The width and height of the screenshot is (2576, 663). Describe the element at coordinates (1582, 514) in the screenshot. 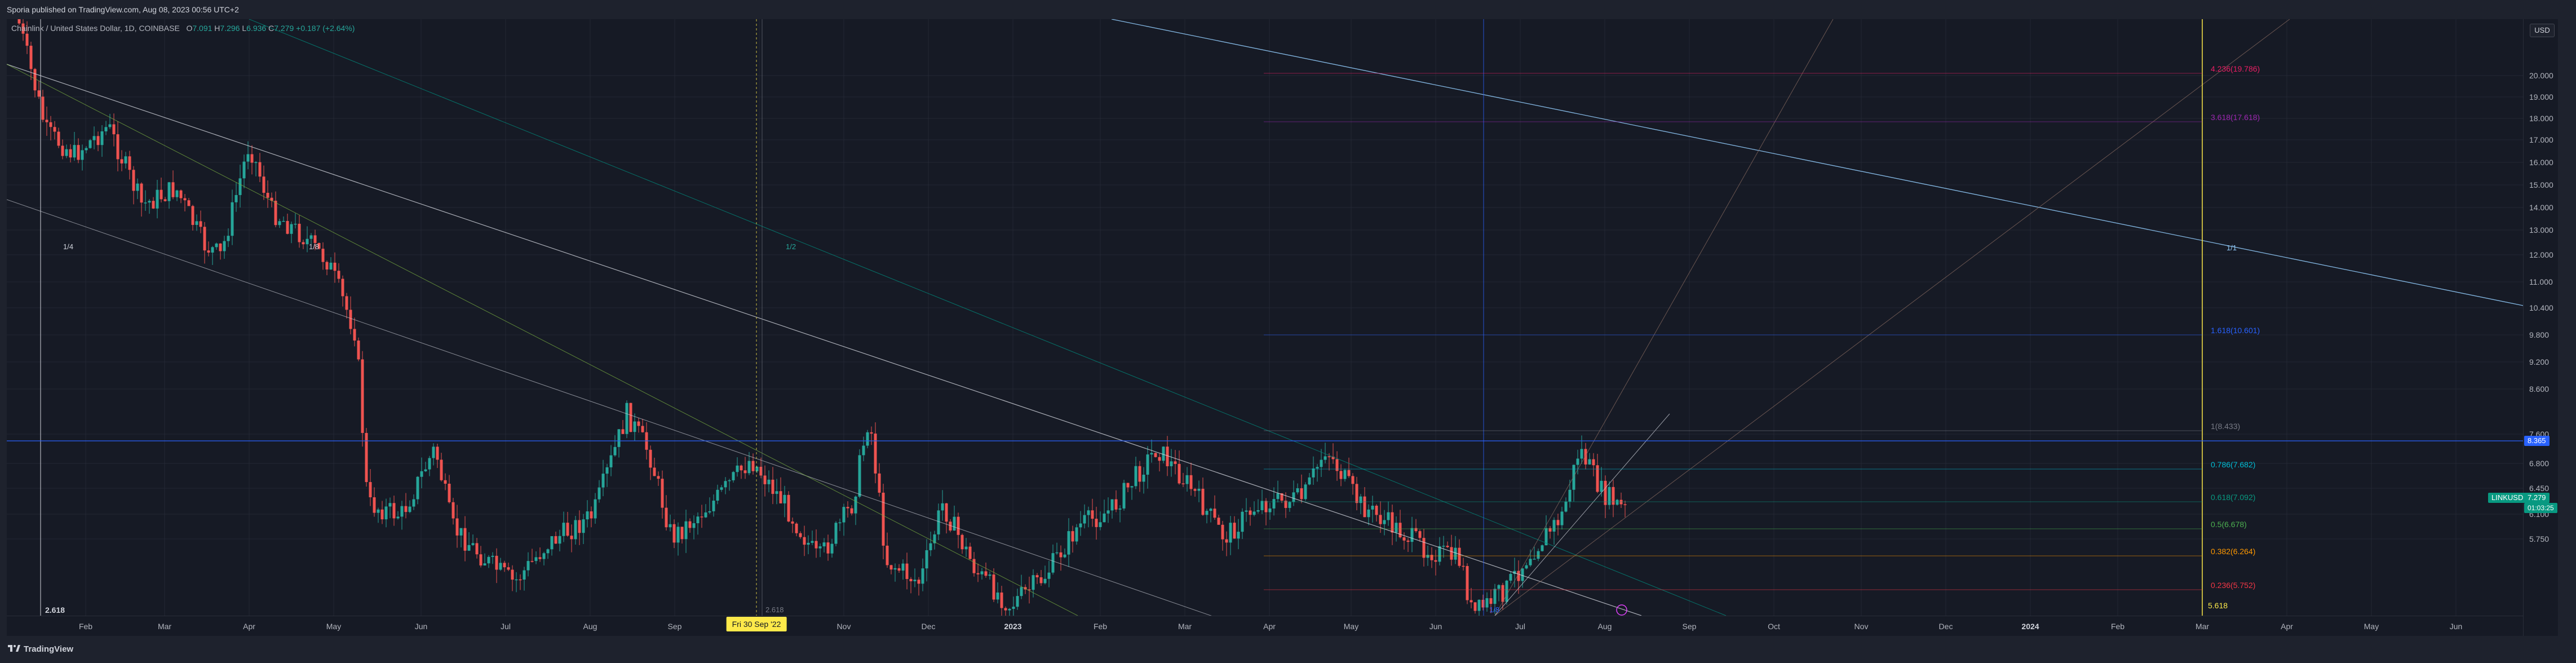

I see `fan-line-c` at that location.